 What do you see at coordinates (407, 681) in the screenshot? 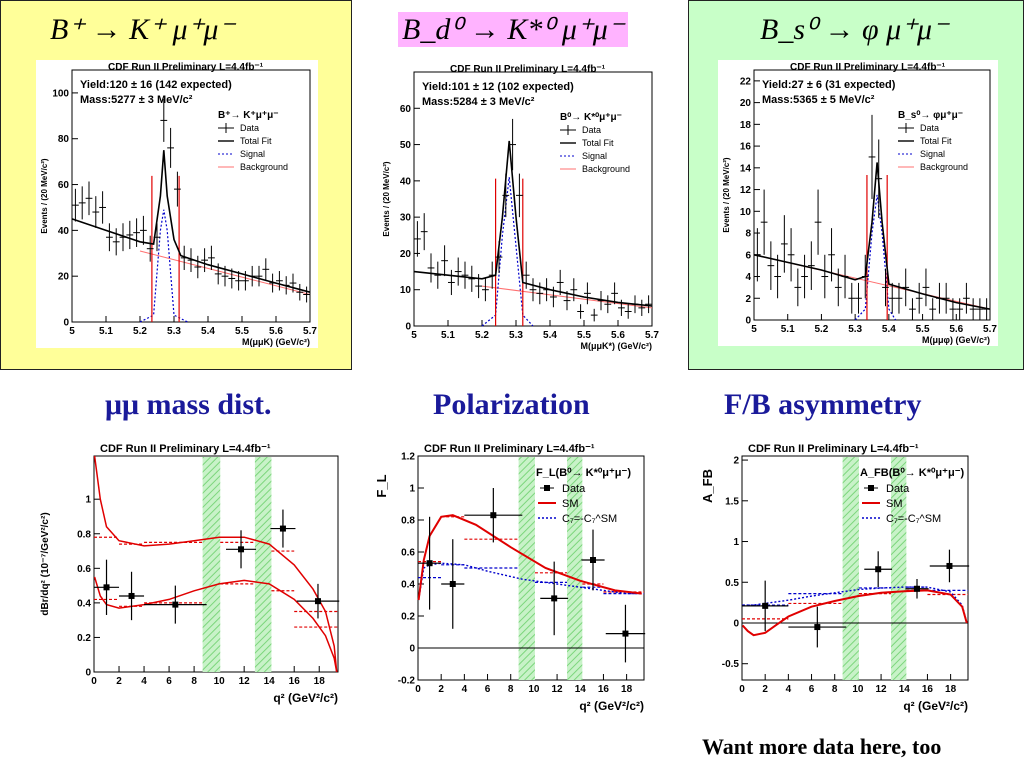
I see `q2plot1-ytick-label: -0.2` at bounding box center [407, 681].